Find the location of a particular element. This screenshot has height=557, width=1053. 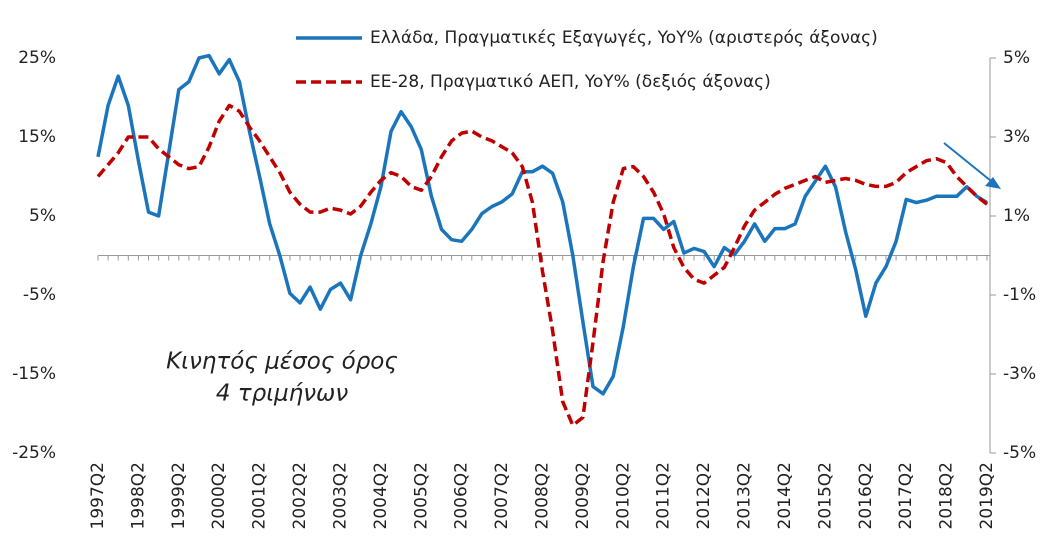

y-tick-label: 15% is located at coordinates (37, 137).